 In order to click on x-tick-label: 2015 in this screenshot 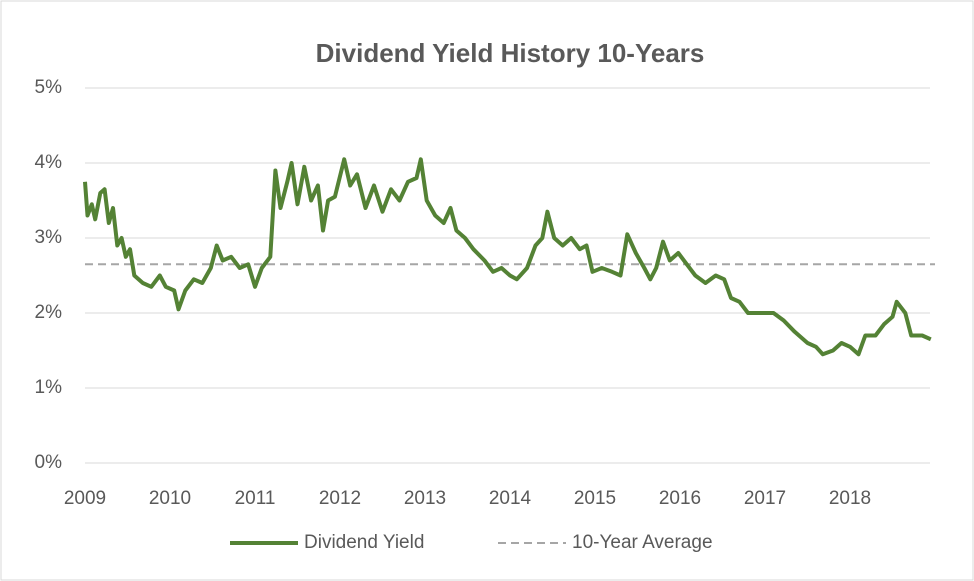, I will do `click(595, 498)`.